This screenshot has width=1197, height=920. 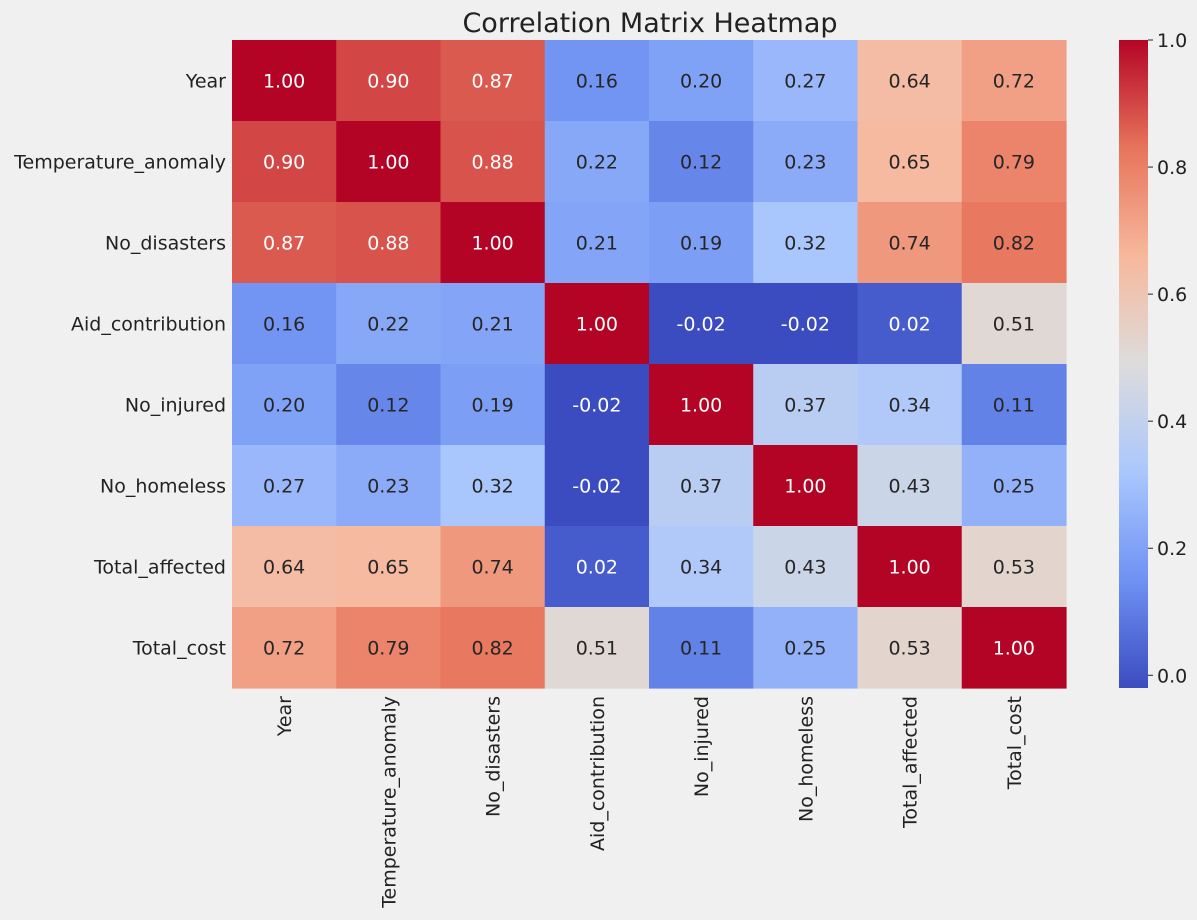 What do you see at coordinates (1172, 41) in the screenshot?
I see `colorbar-tick-label: 1.0` at bounding box center [1172, 41].